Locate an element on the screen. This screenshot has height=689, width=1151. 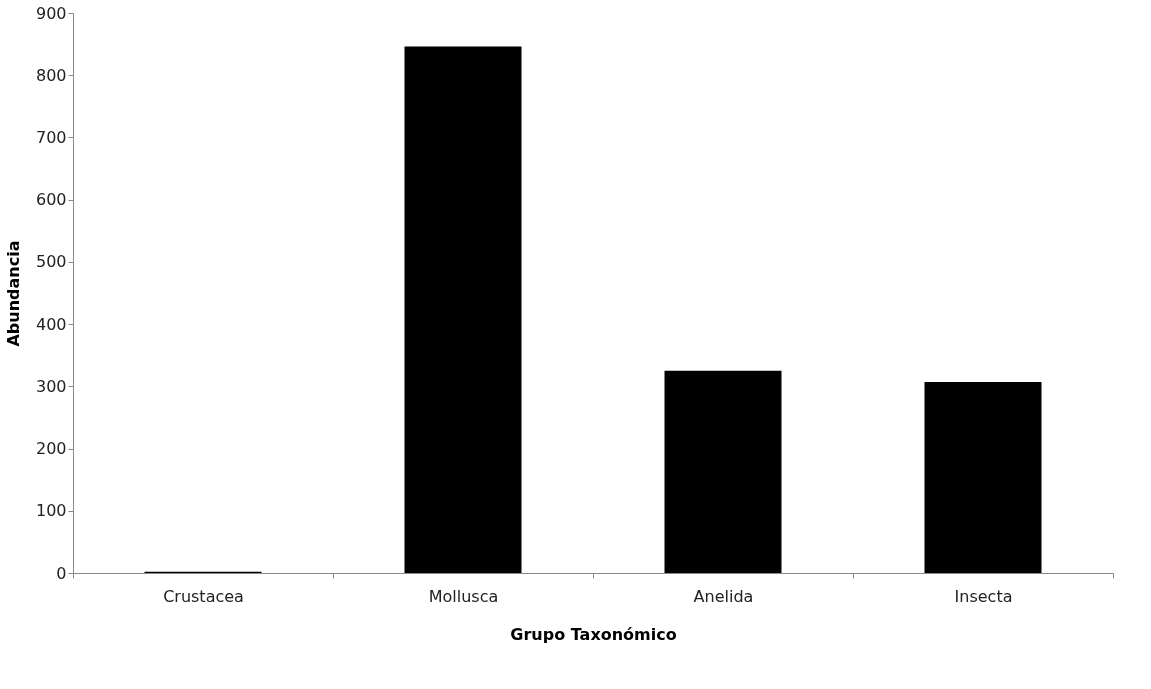
y-tick-label: 800 is located at coordinates (51, 75).